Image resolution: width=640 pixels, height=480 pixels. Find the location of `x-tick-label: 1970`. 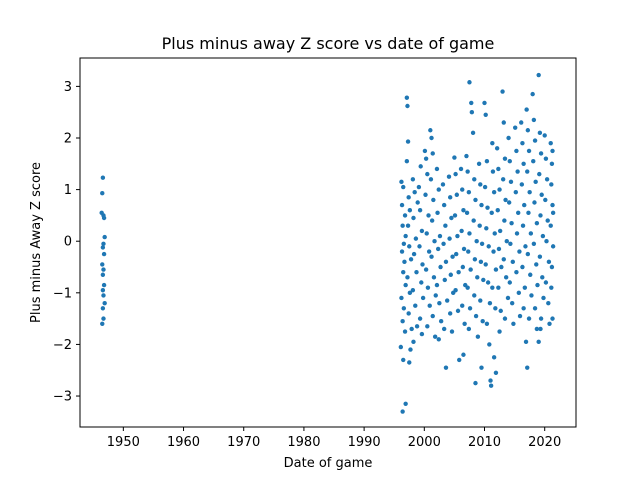

x-tick-label: 1970 is located at coordinates (243, 442).